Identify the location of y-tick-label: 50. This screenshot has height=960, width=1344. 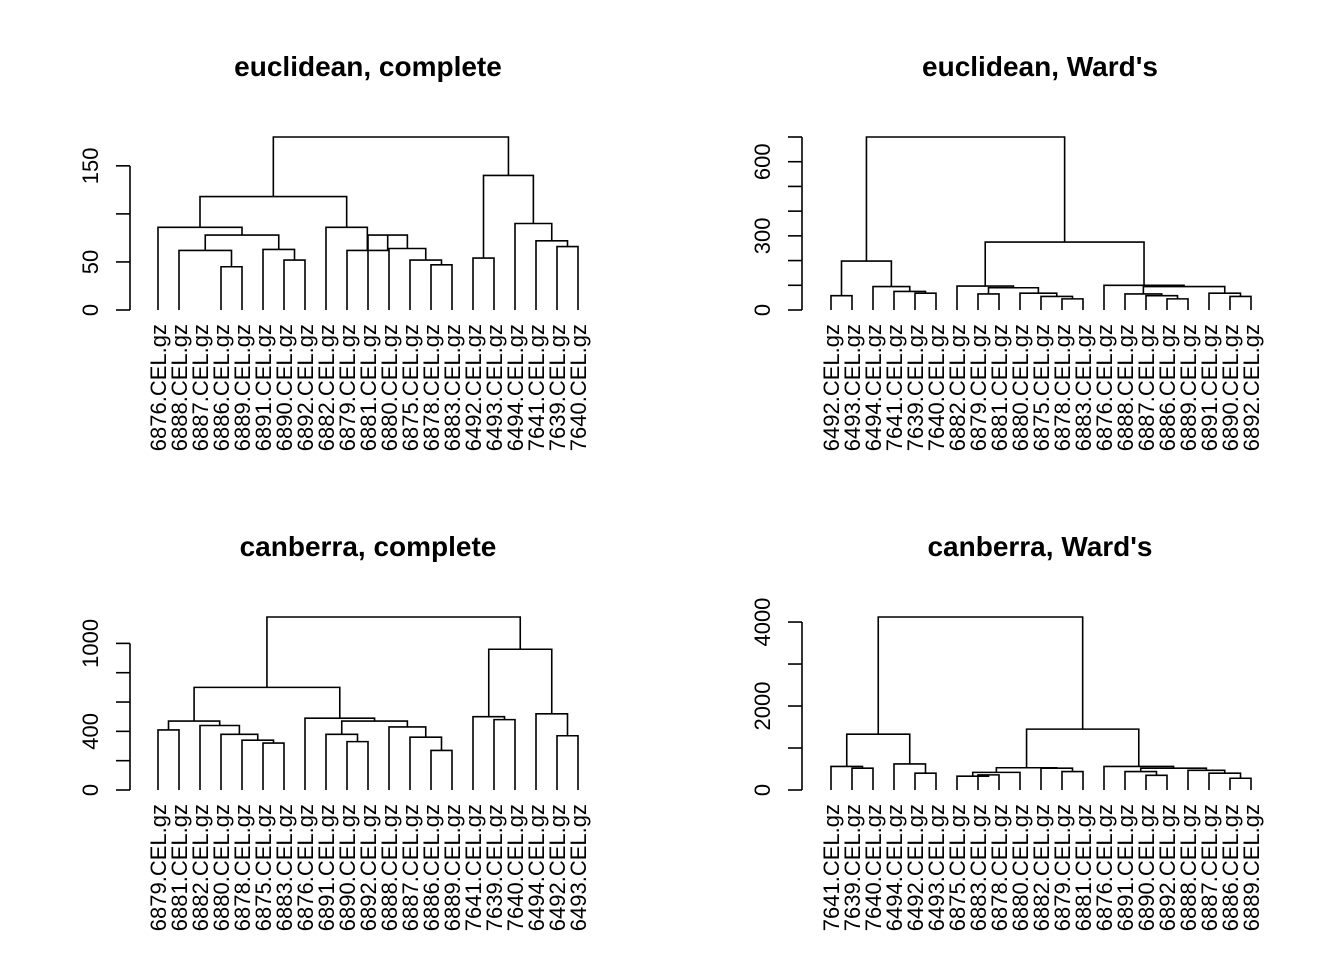
(90, 262).